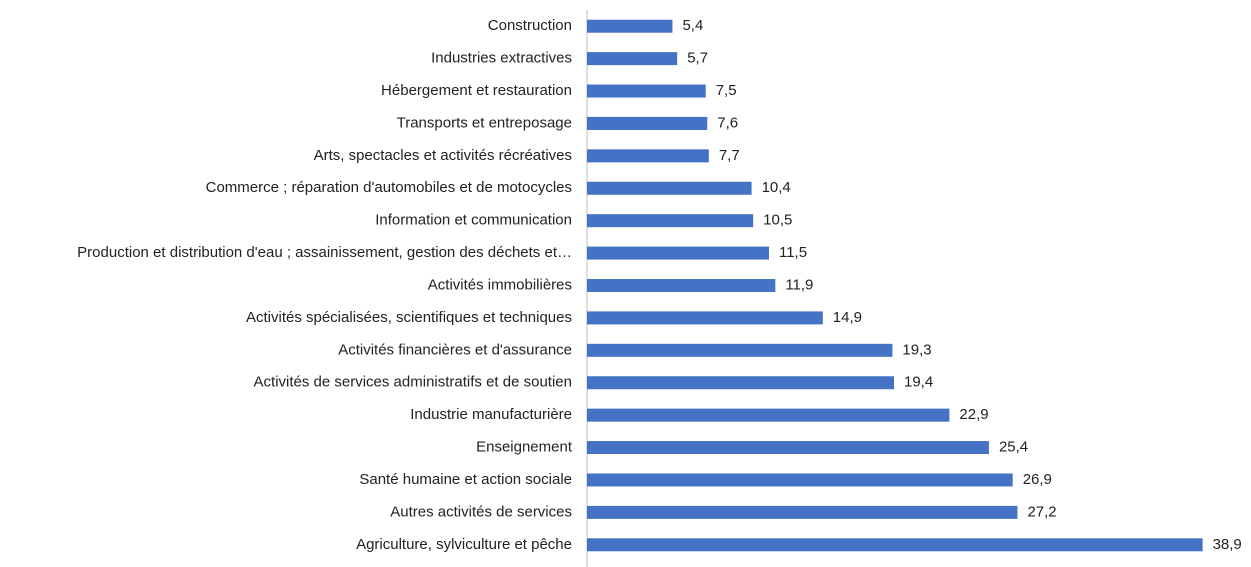 This screenshot has width=1251, height=567. What do you see at coordinates (481, 511) in the screenshot?
I see `category-label: Autres activités de services` at bounding box center [481, 511].